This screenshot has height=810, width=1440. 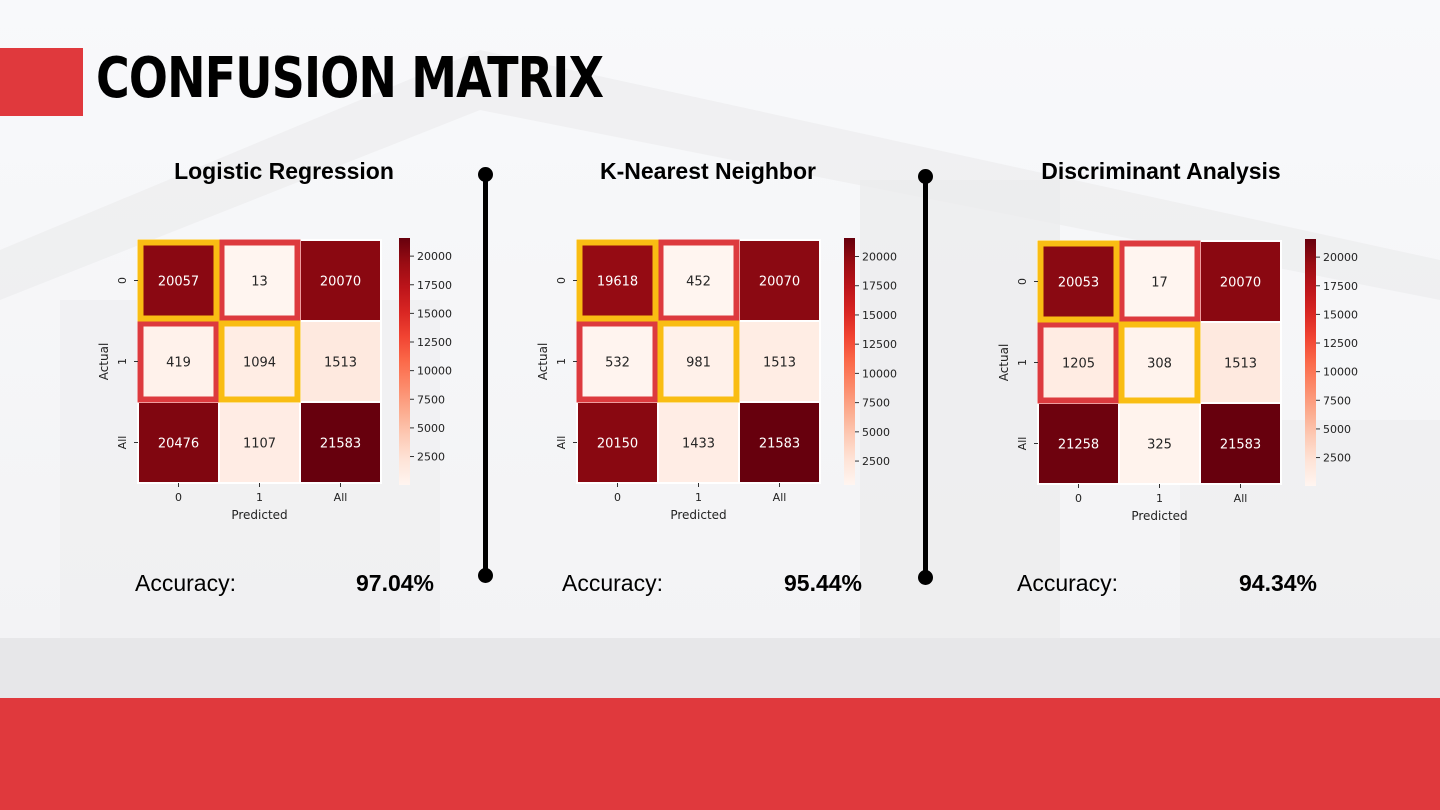 What do you see at coordinates (341, 497) in the screenshot?
I see `x-tick-label: All` at bounding box center [341, 497].